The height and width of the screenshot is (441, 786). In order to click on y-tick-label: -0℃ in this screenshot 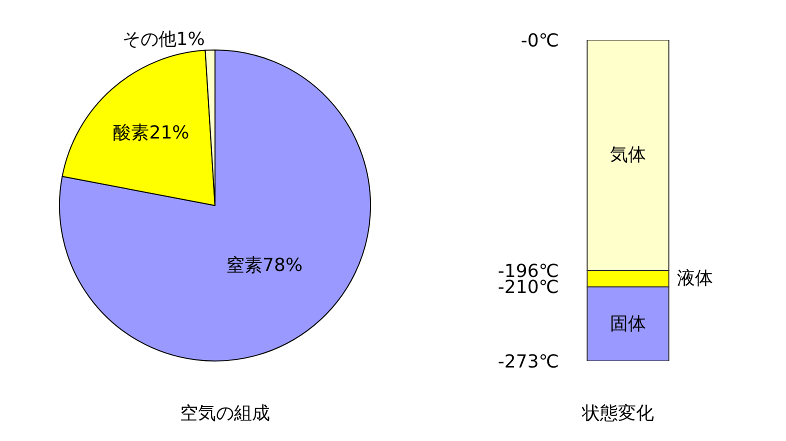, I will do `click(539, 41)`.